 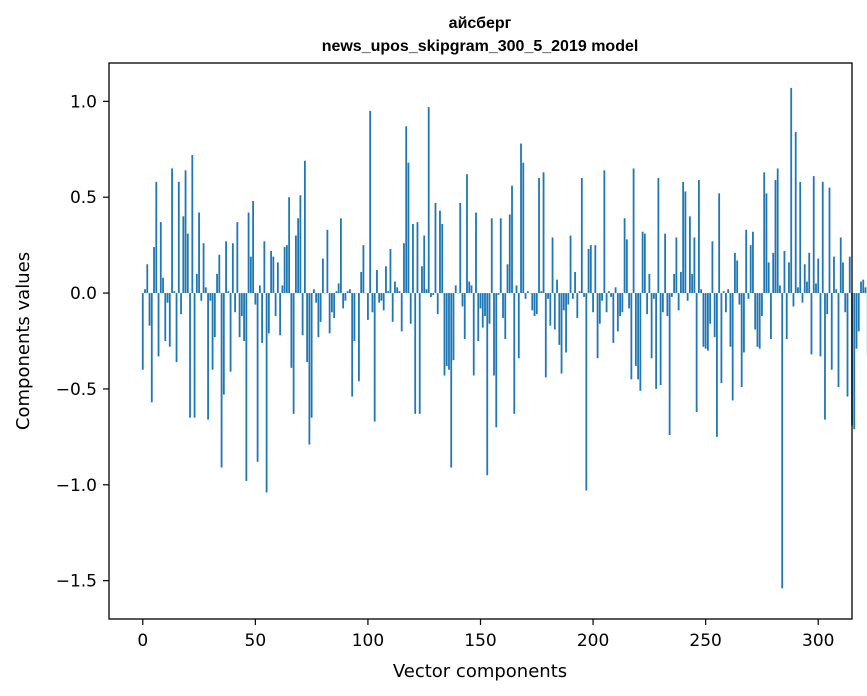 I want to click on y-tick-label: 1.0, so click(x=83, y=102).